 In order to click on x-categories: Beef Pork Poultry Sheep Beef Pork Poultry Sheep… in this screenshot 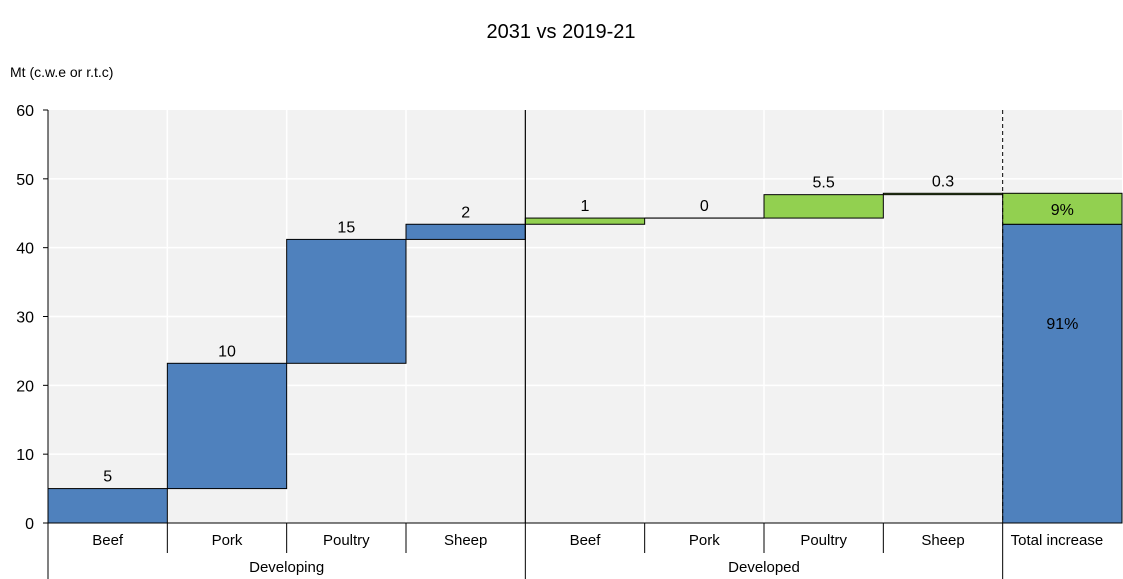, I will do `click(575, 551)`.